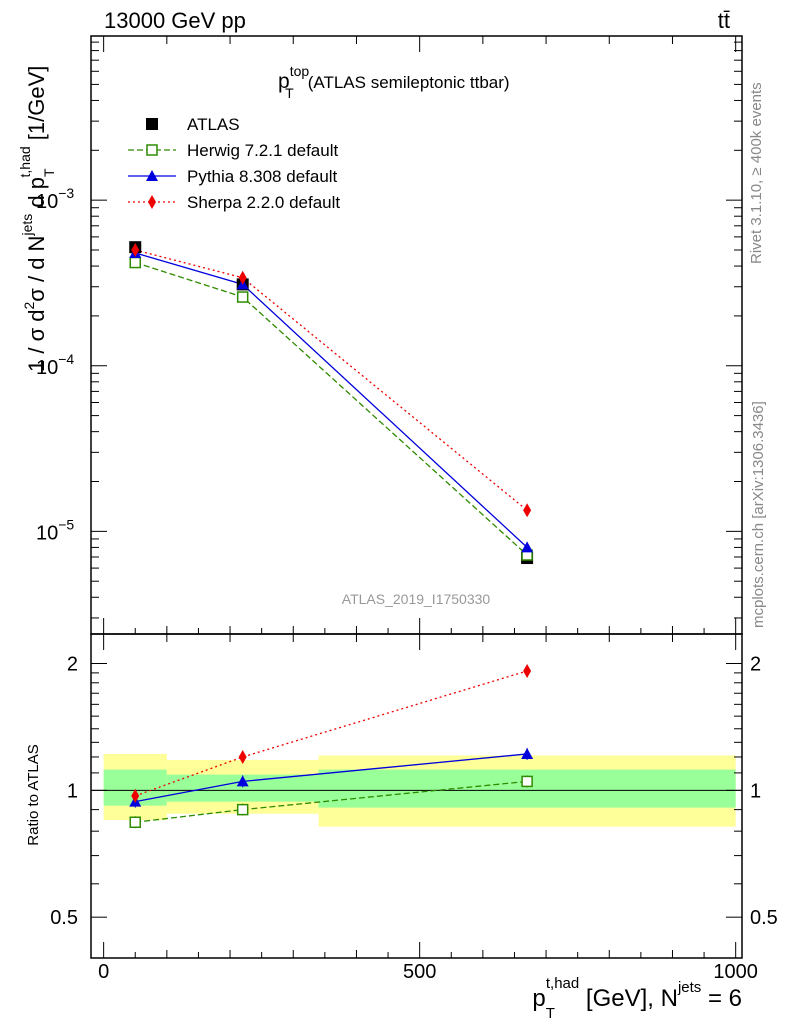 Image resolution: width=786 pixels, height=1024 pixels. What do you see at coordinates (55, 365) in the screenshot?
I see `main-y-tick-label-1: 10⁻⁴` at bounding box center [55, 365].